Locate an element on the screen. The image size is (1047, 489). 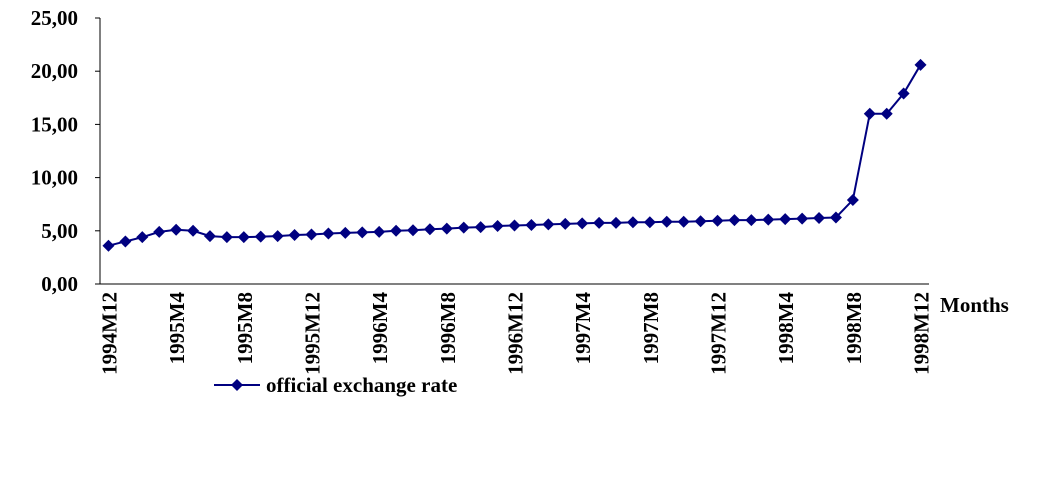
x-tick-label: 1996M8 is located at coordinates (448, 328).